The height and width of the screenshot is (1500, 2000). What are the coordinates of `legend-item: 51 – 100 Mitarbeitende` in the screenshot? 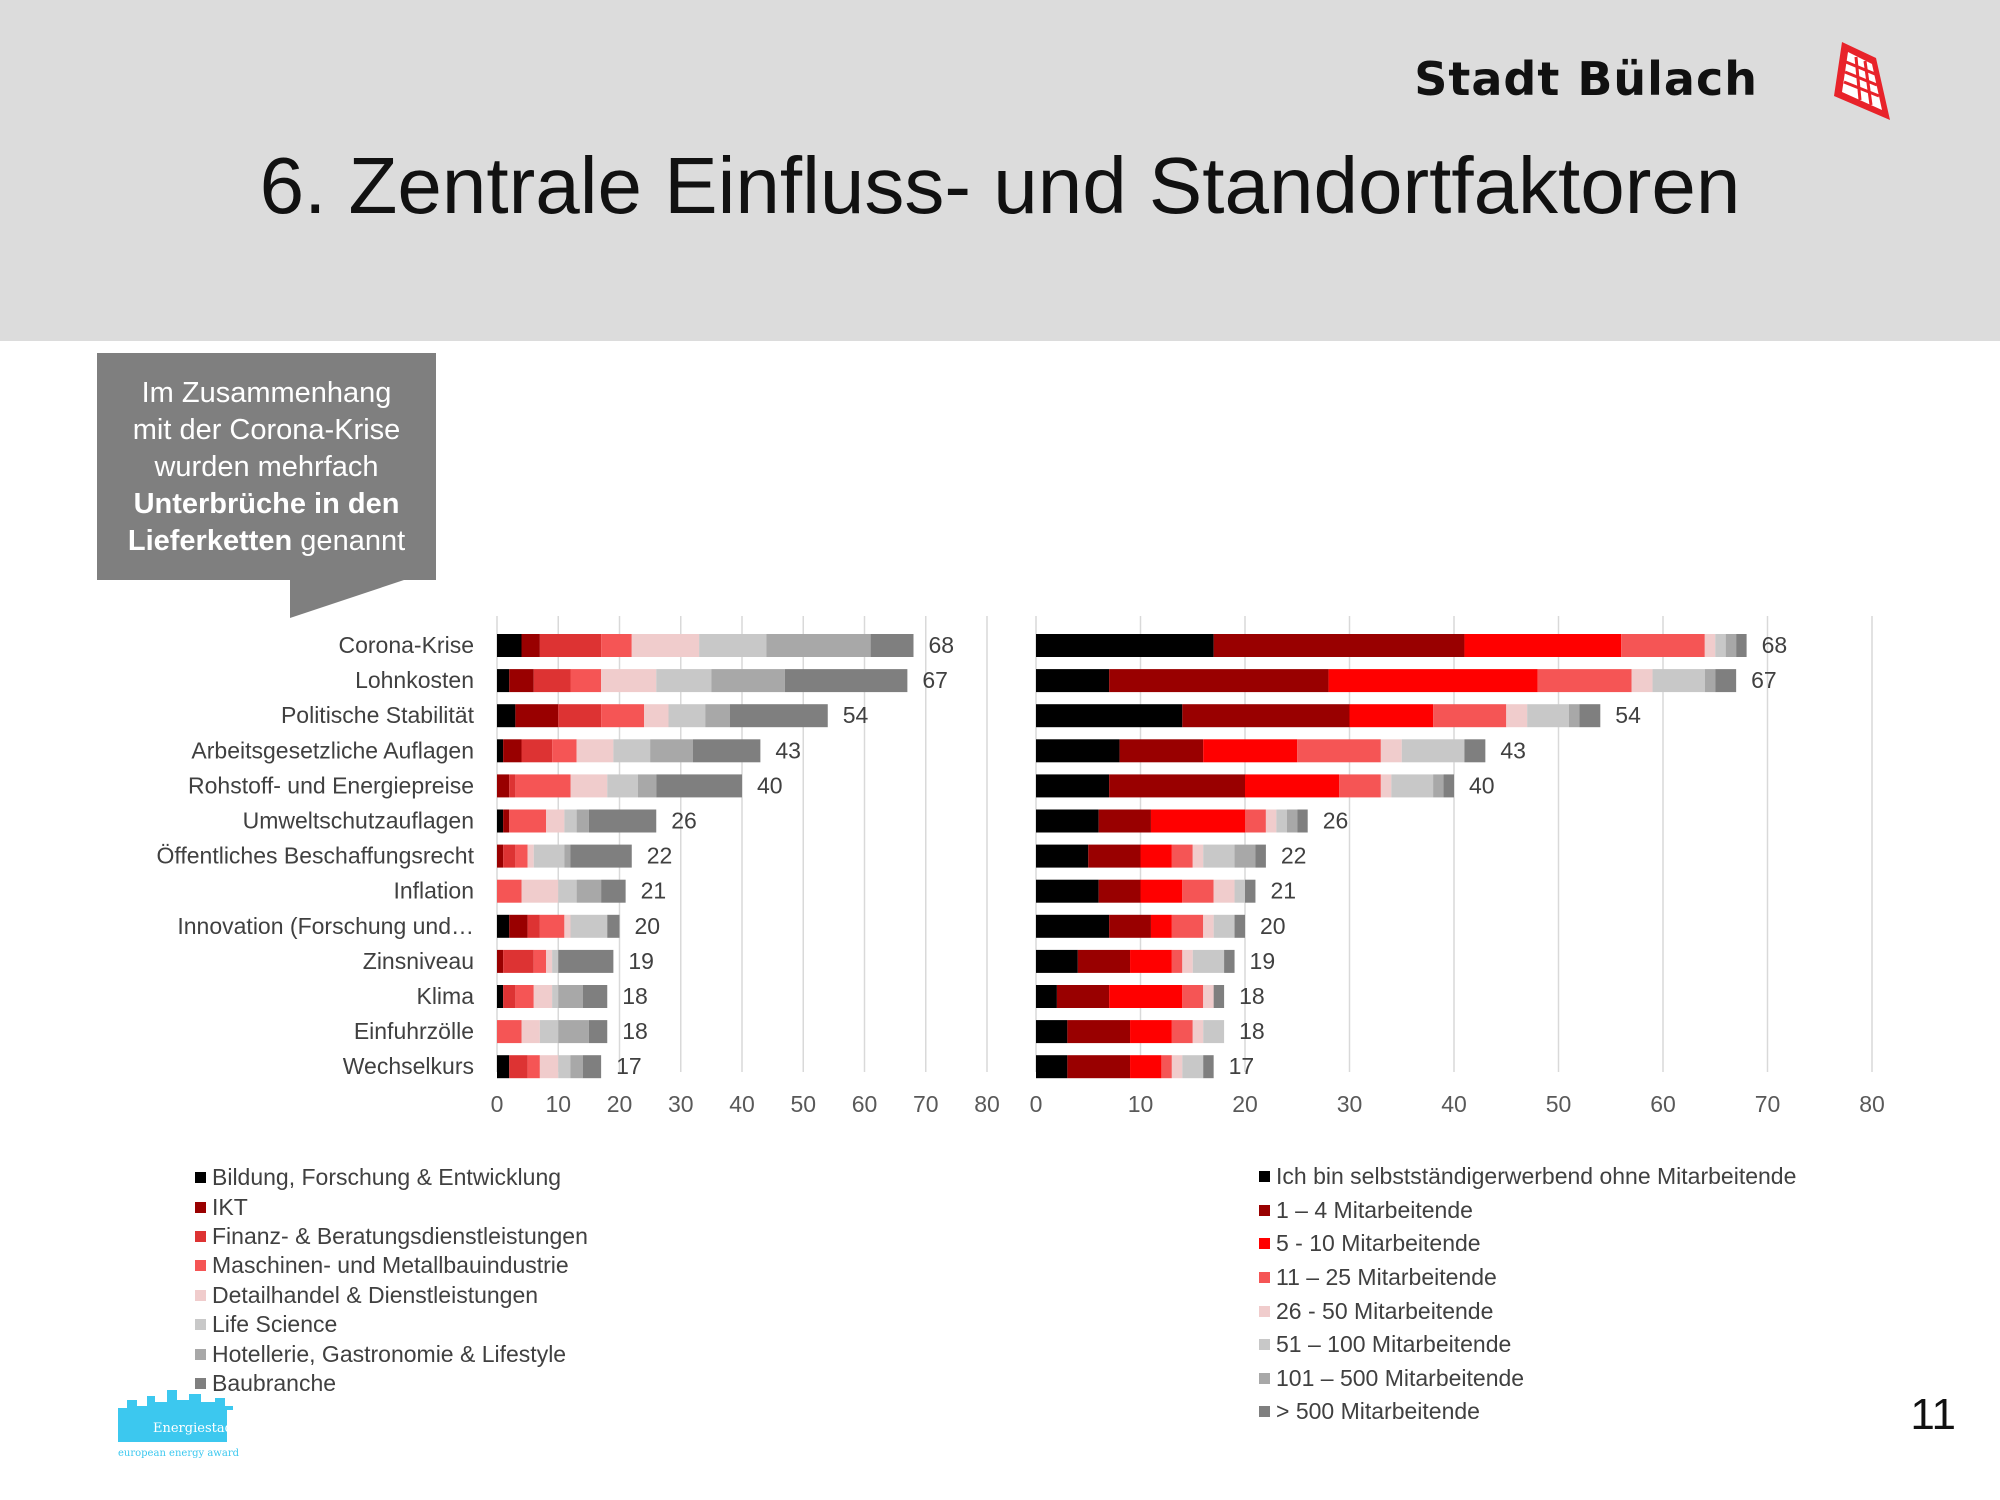 It's located at (1527, 1345).